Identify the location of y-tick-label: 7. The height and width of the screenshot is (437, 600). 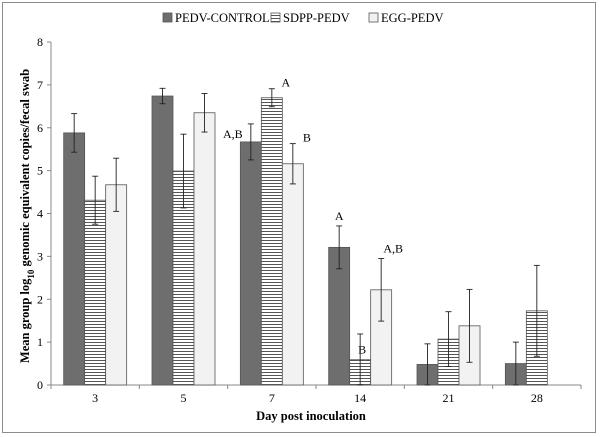
(40, 85).